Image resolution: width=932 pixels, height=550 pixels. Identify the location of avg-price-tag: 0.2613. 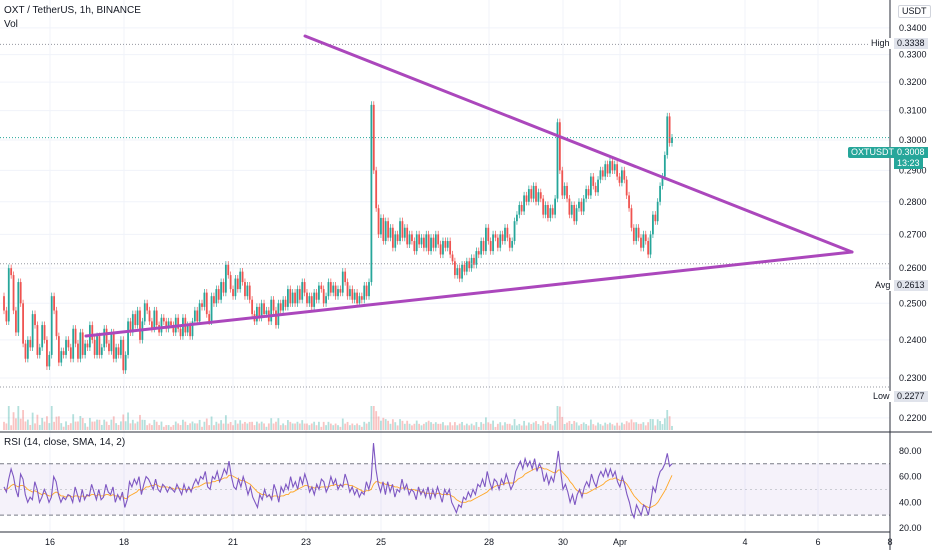
(911, 285).